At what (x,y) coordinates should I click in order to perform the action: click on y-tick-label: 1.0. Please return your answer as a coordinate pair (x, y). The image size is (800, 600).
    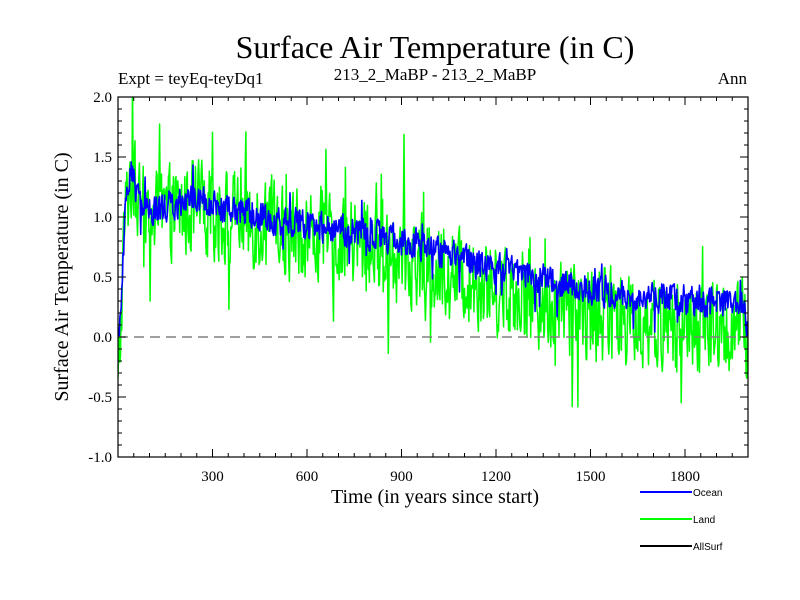
    Looking at the image, I should click on (102, 218).